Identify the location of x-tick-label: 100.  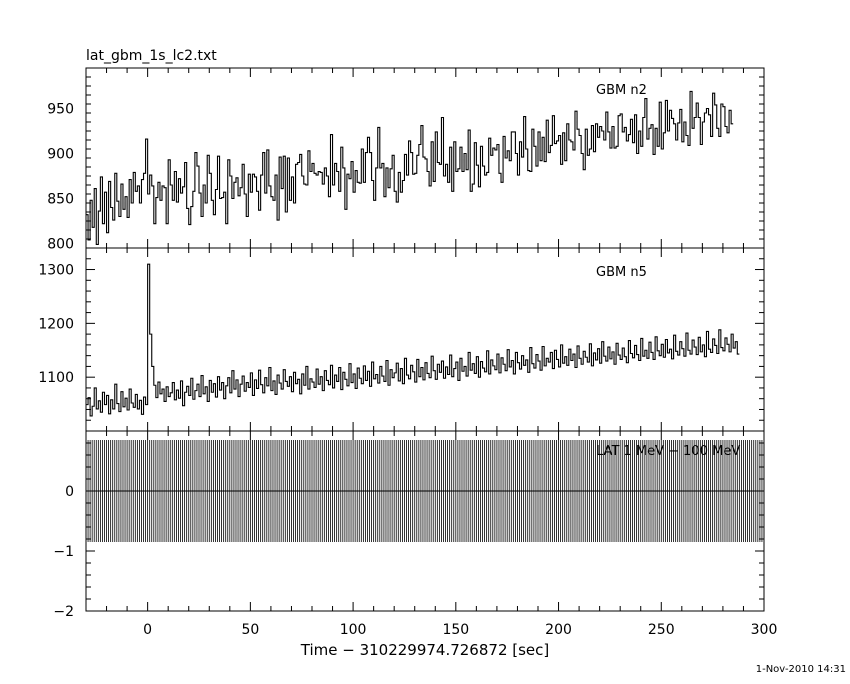
(353, 630).